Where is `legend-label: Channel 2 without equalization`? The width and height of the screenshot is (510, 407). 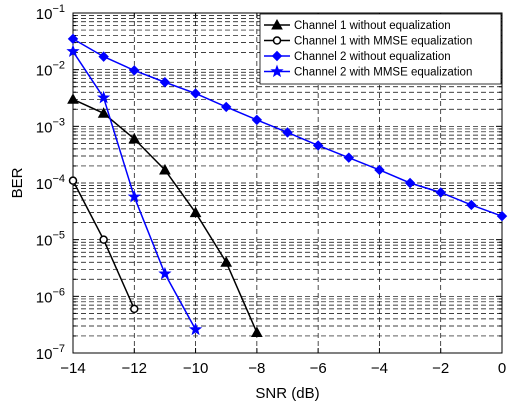
legend-label: Channel 2 without equalization is located at coordinates (372, 57).